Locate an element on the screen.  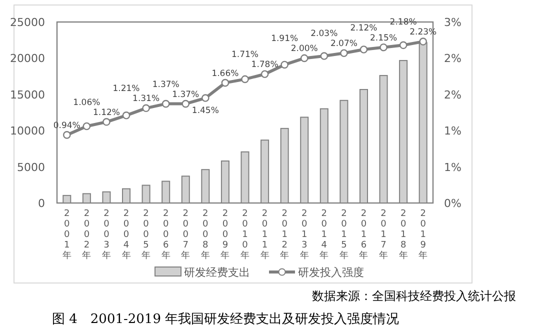
data-label: 1.06% is located at coordinates (86, 103).